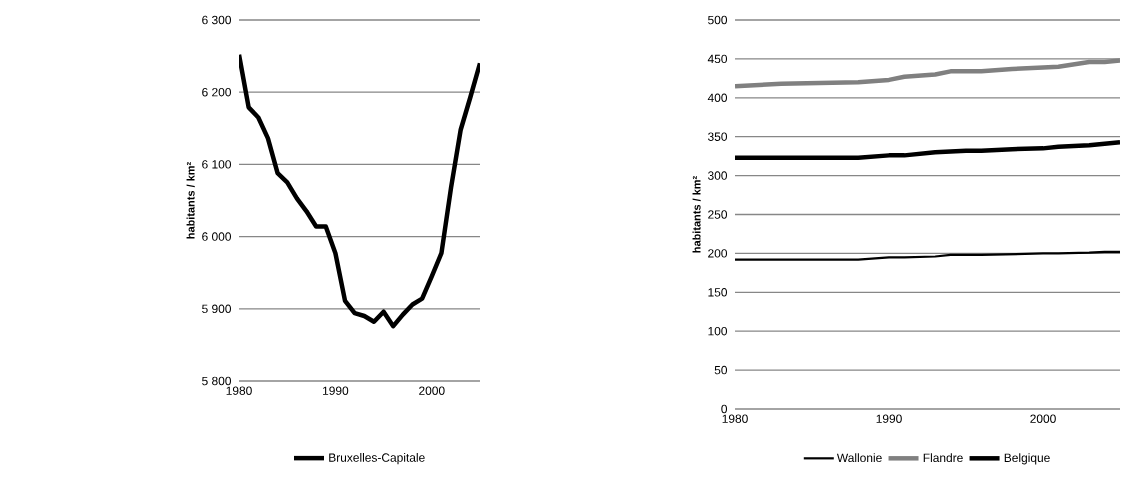  I want to click on y-tick-label: 6 100, so click(217, 164).